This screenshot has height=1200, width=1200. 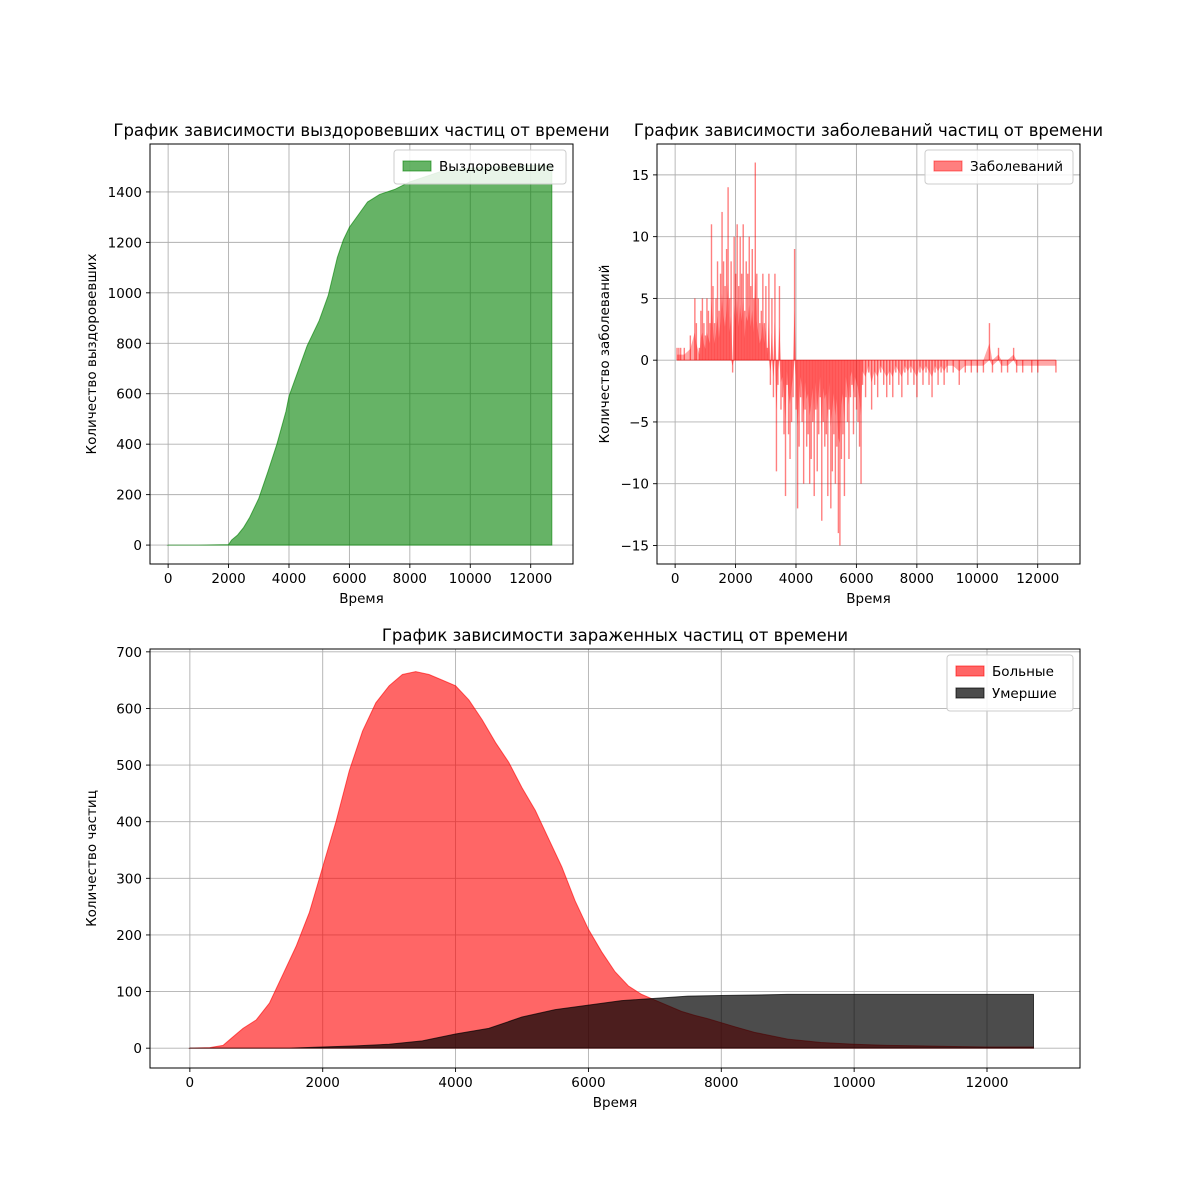 I want to click on chart1-axes-frame, so click(x=868, y=354).